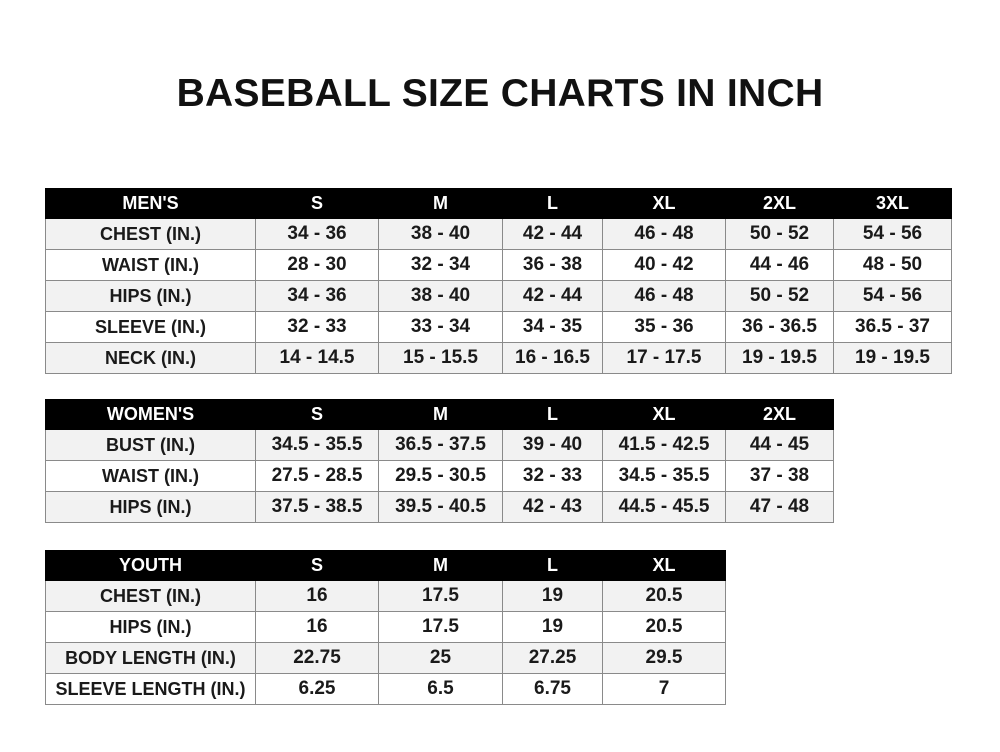 This screenshot has width=1000, height=752. What do you see at coordinates (779, 476) in the screenshot?
I see `size-value: 37 - 38` at bounding box center [779, 476].